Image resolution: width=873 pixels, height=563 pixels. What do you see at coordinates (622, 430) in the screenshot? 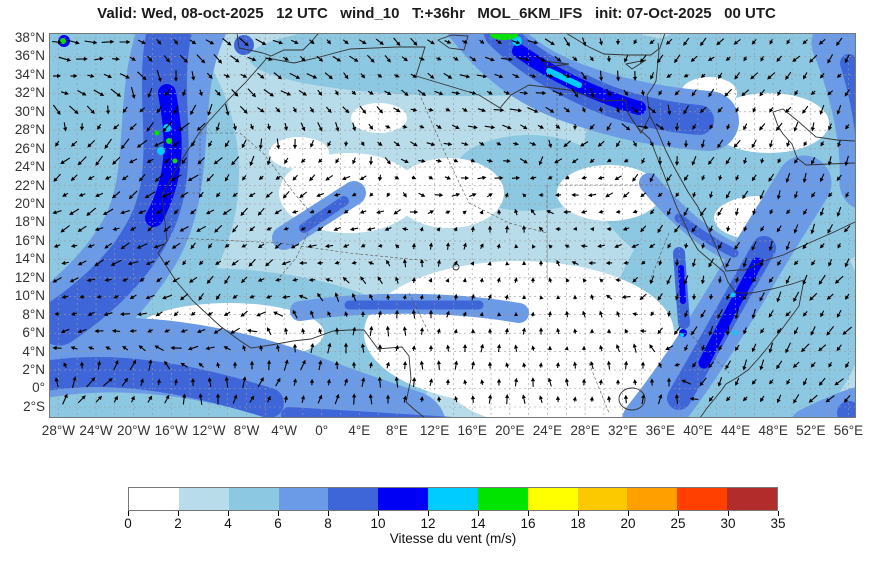
I see `lon-tick-label: 32°E` at bounding box center [622, 430].